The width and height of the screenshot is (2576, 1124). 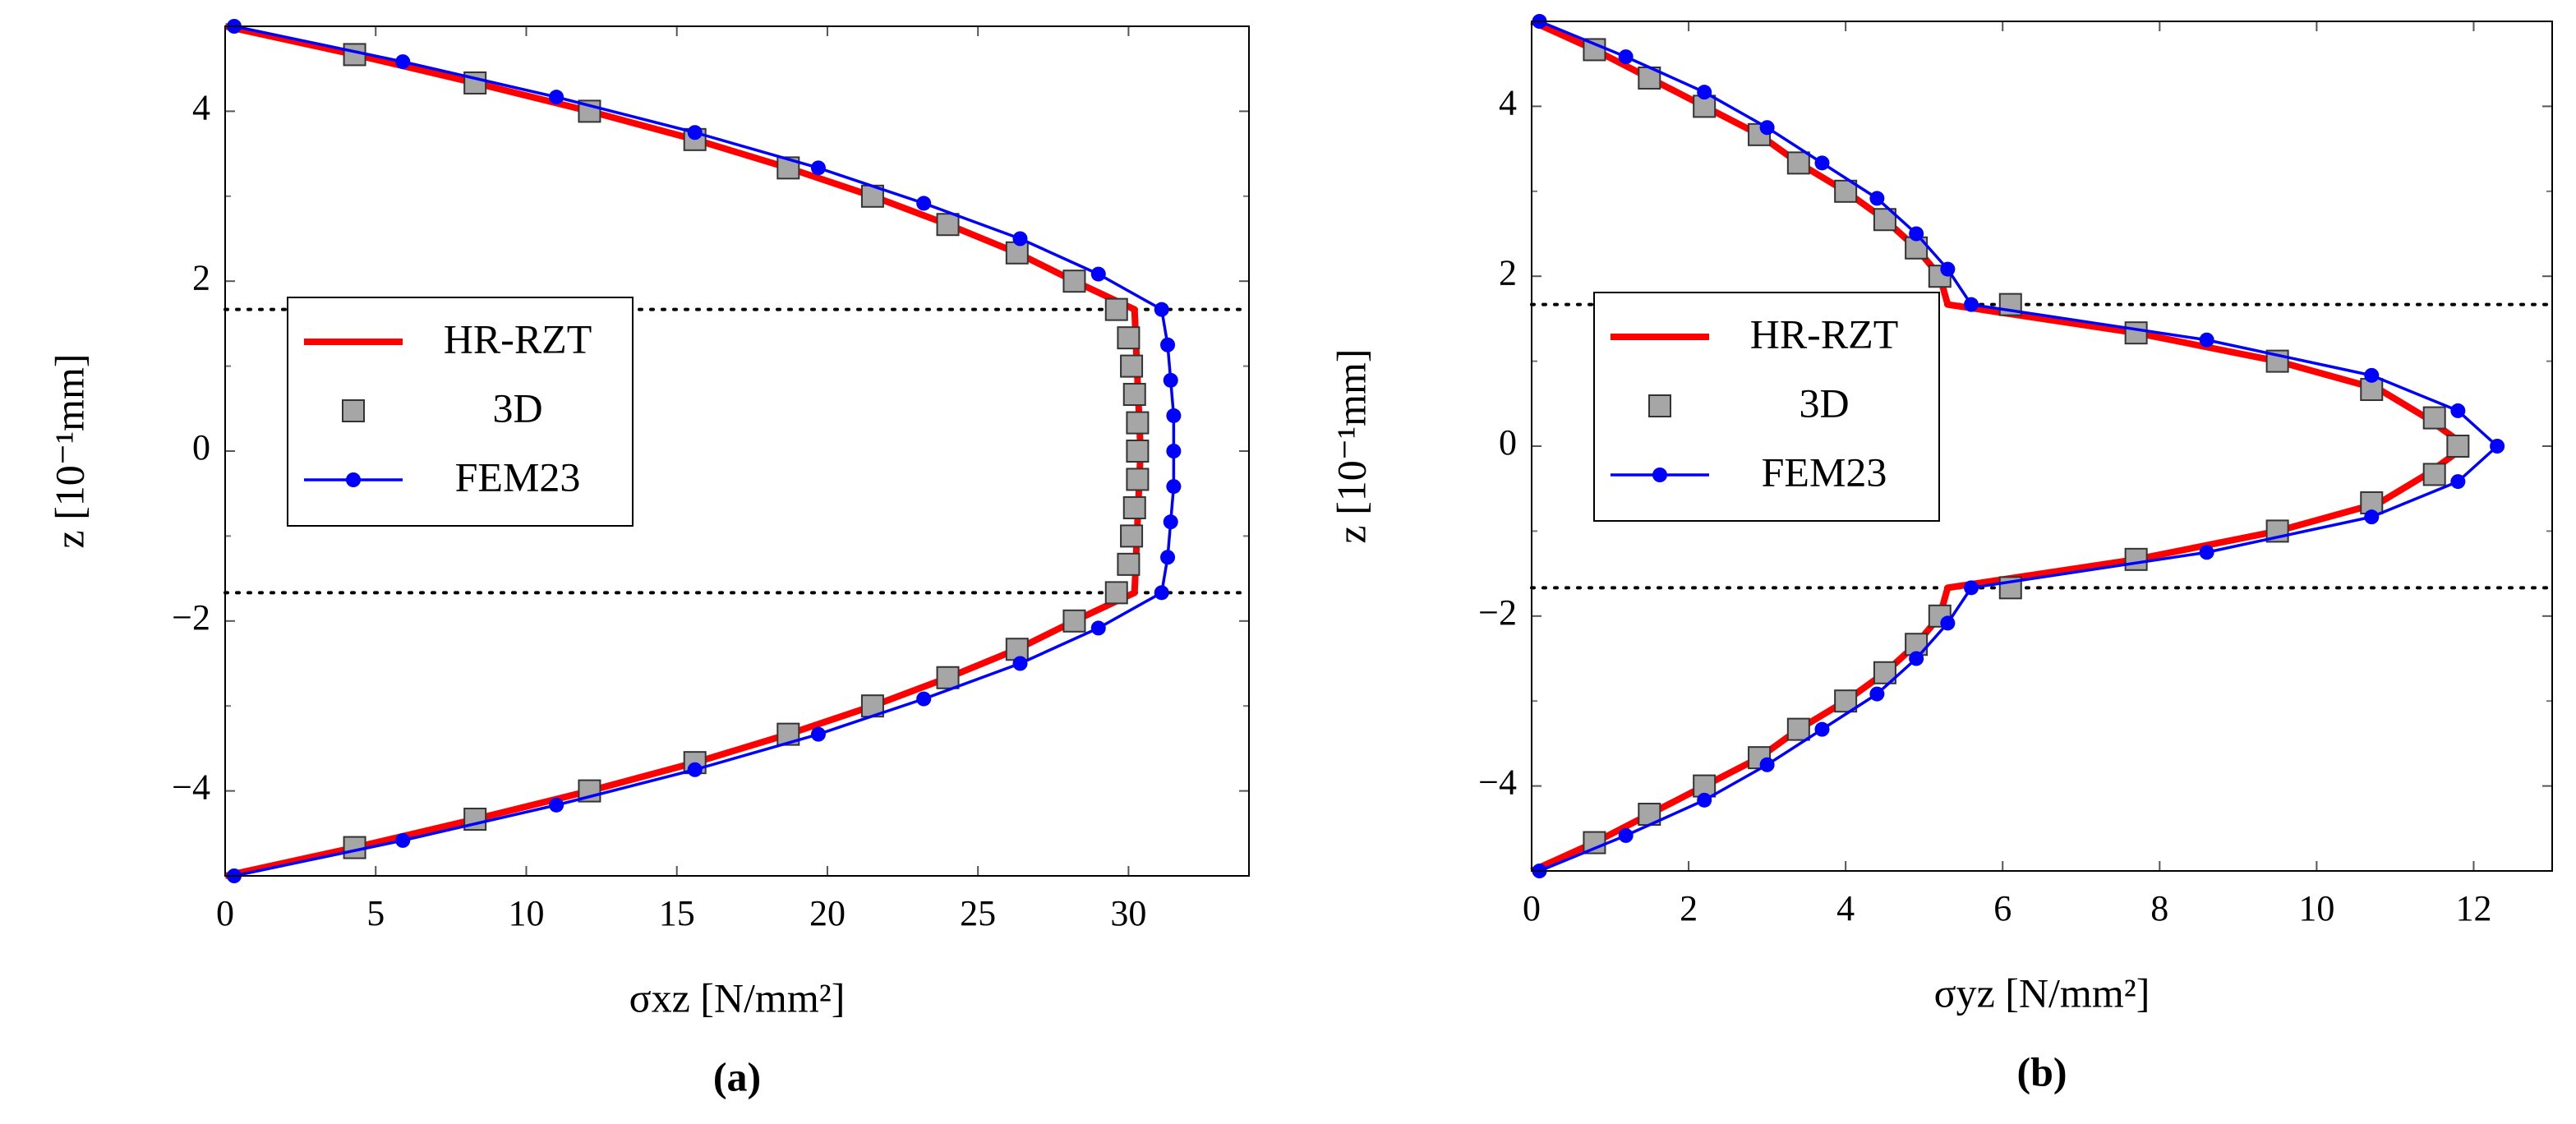 What do you see at coordinates (827, 913) in the screenshot?
I see `x-tick-label: 20` at bounding box center [827, 913].